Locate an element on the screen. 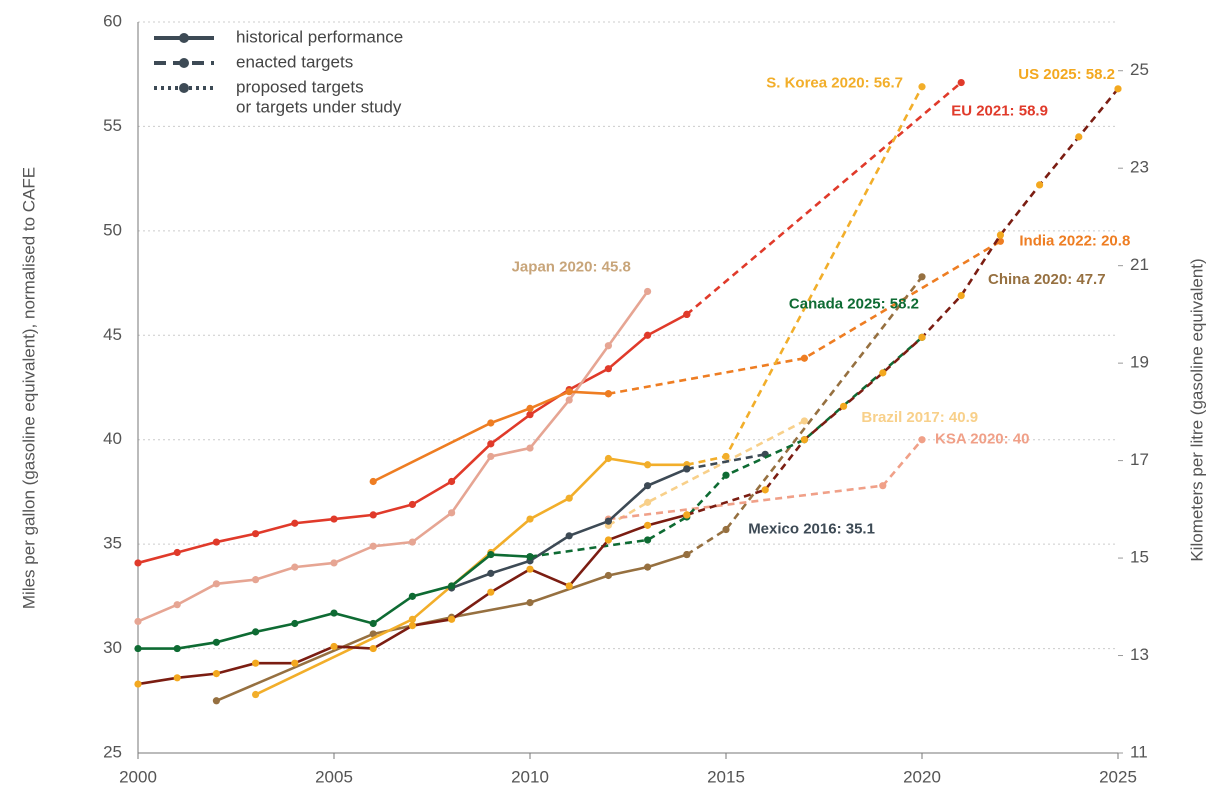  y-tick-label: 40 is located at coordinates (112, 438).